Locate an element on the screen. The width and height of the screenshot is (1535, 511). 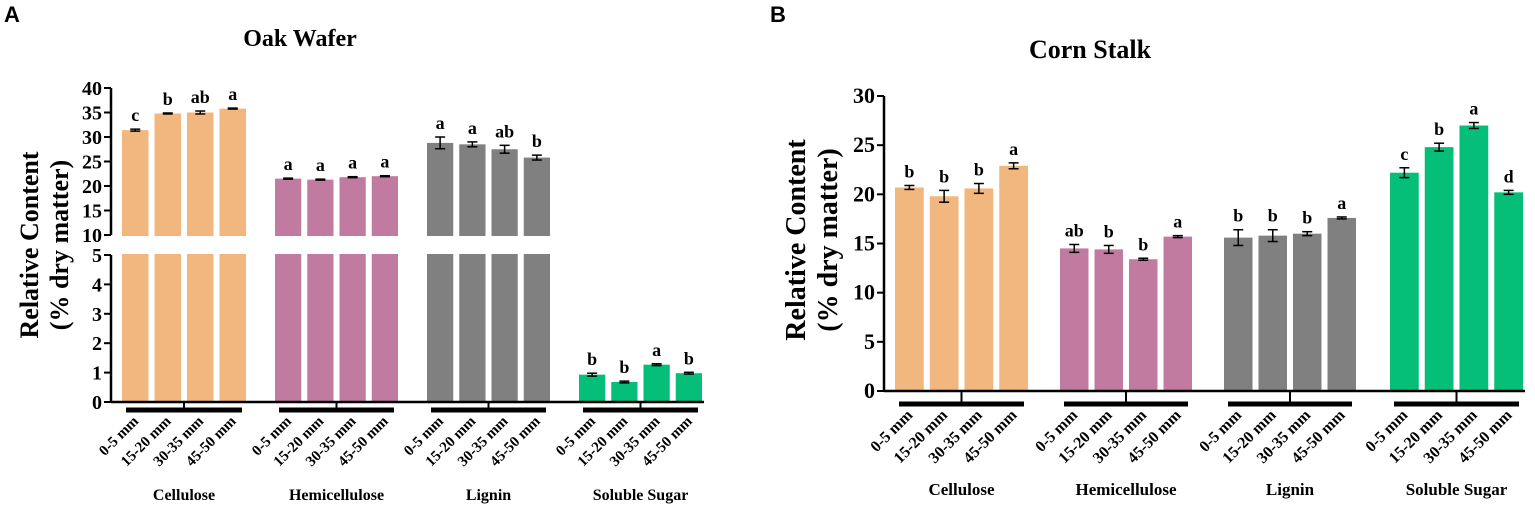
y-tick-label: 1 is located at coordinates (97, 374).